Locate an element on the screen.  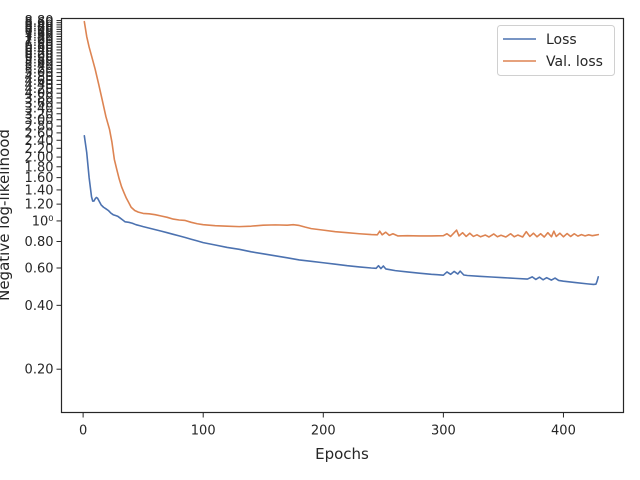
x-tick-label: 100 is located at coordinates (203, 431).